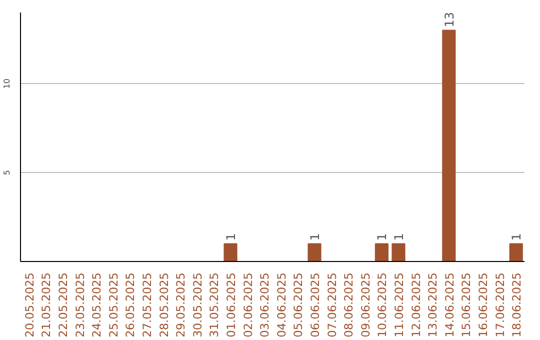  I want to click on x-tick-label: 14.06.2025, so click(449, 305).